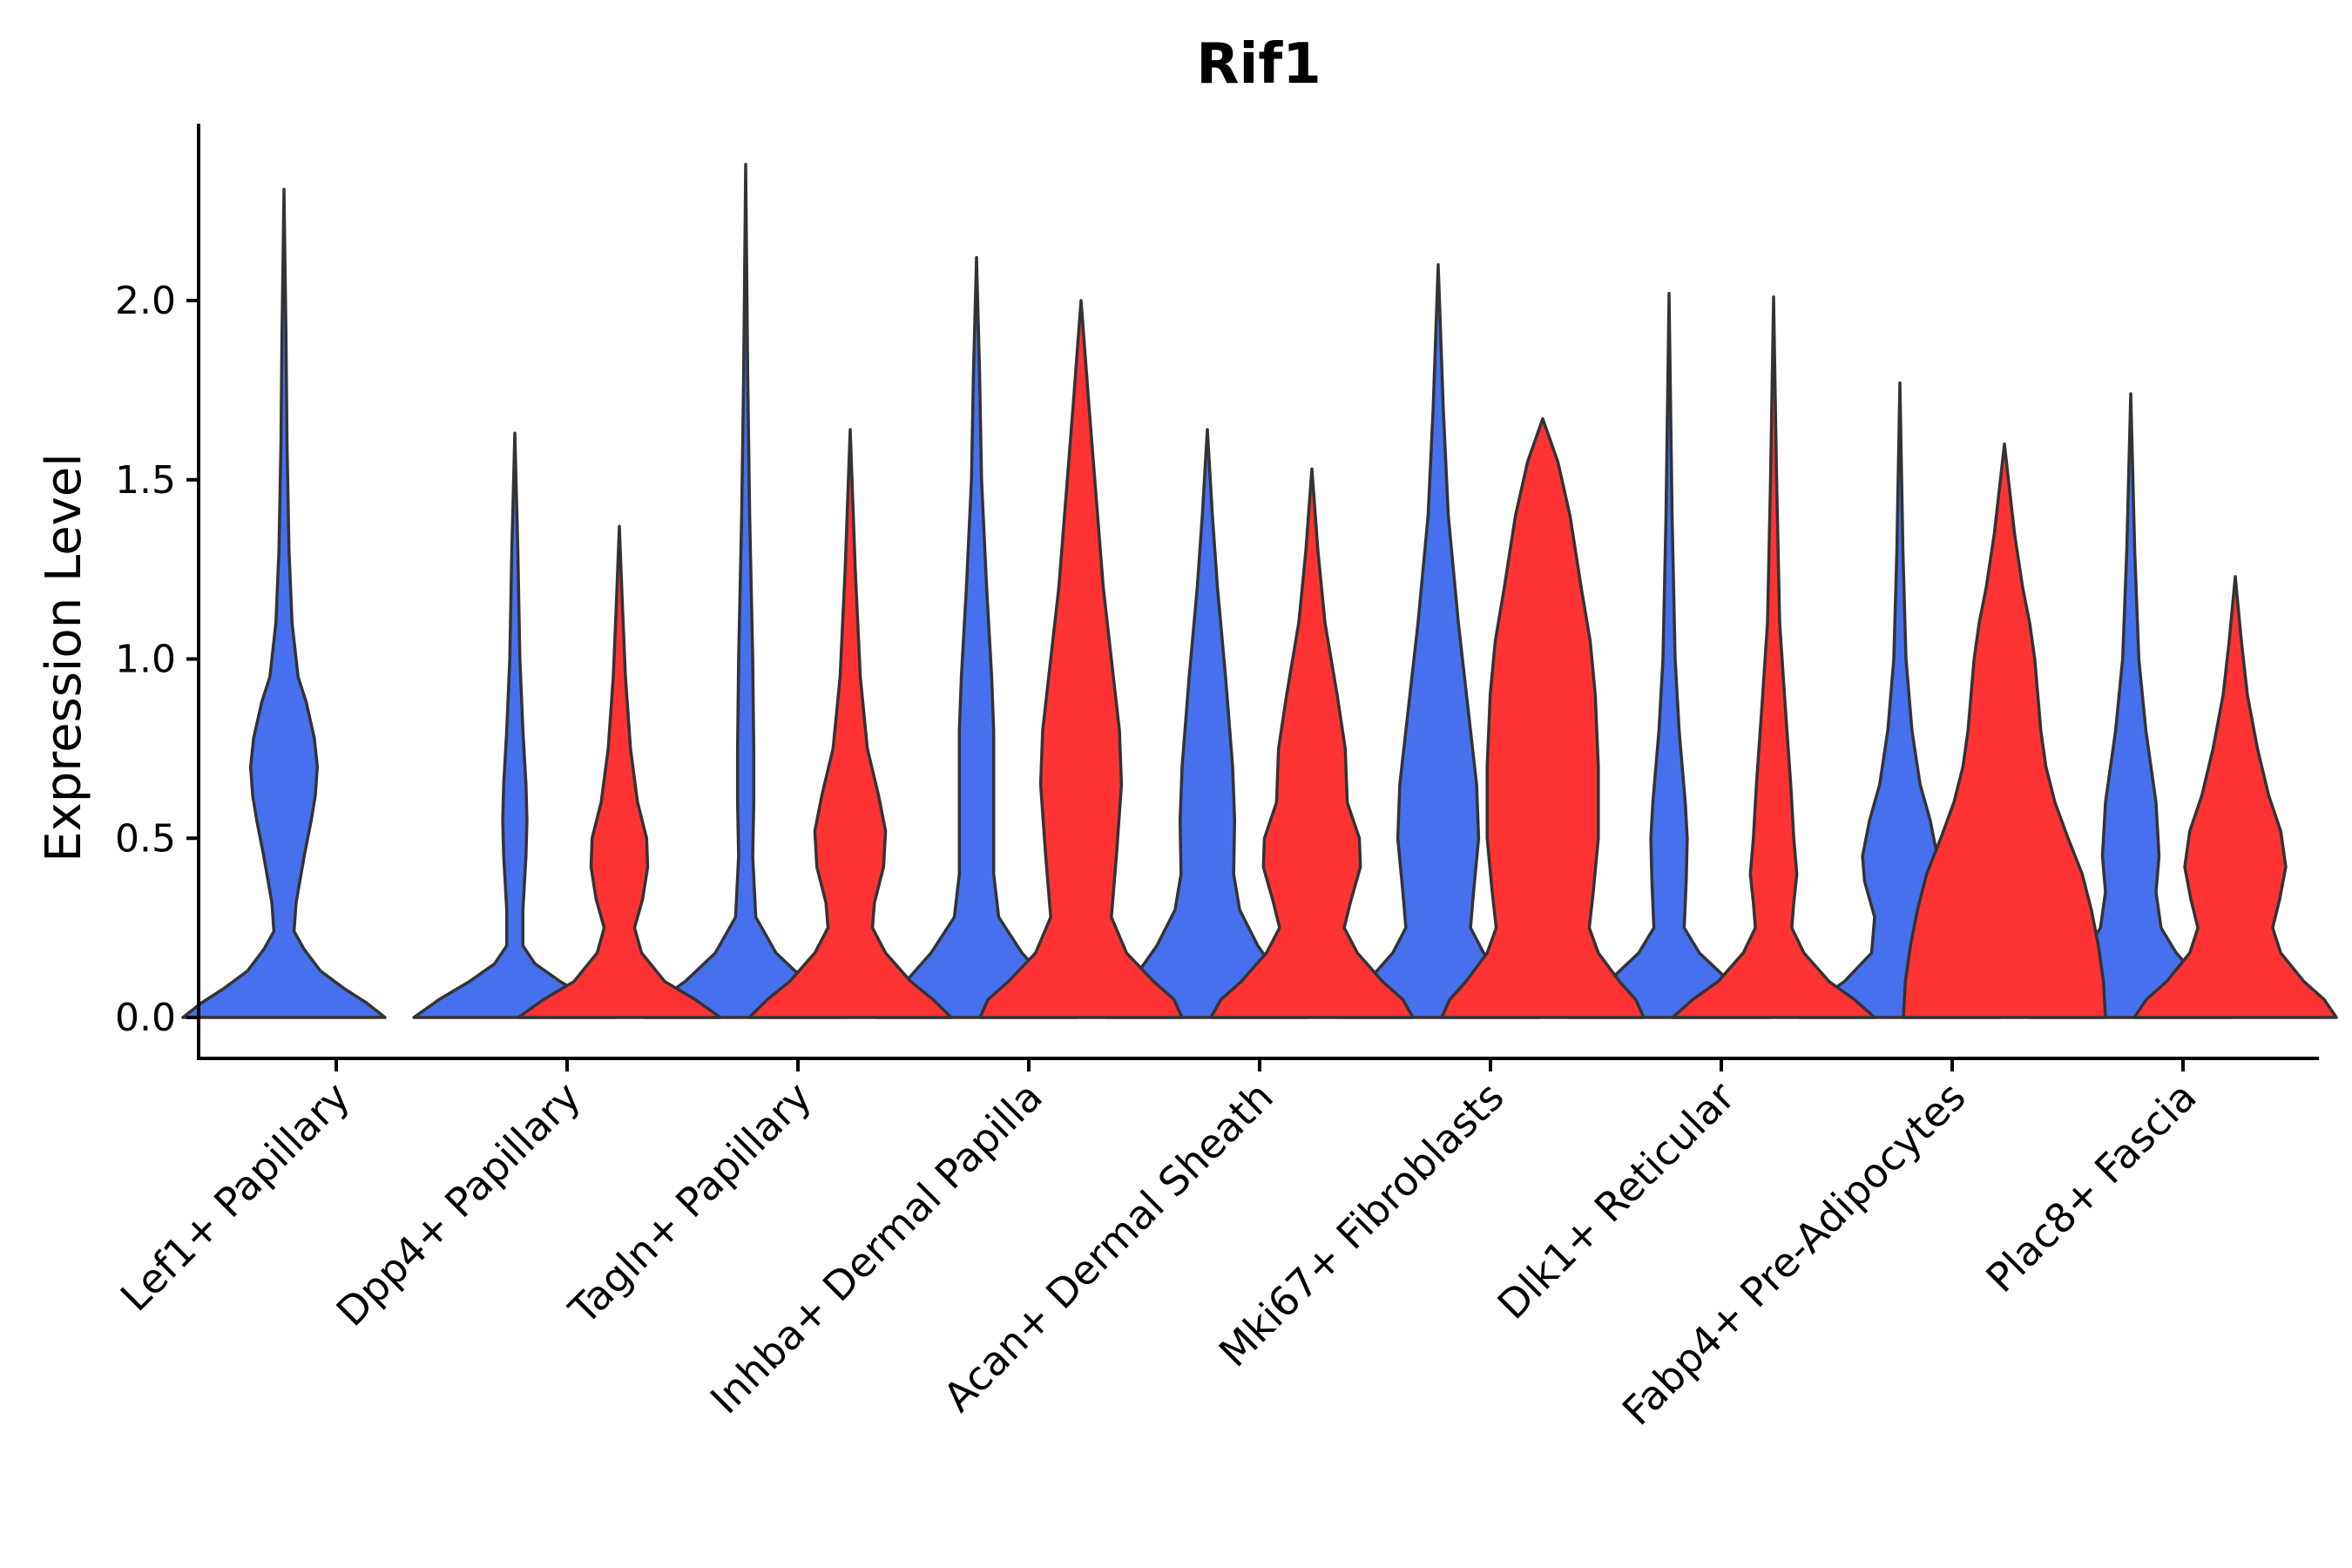  Describe the element at coordinates (145, 839) in the screenshot. I see `y-tick-label: 0.5` at that location.